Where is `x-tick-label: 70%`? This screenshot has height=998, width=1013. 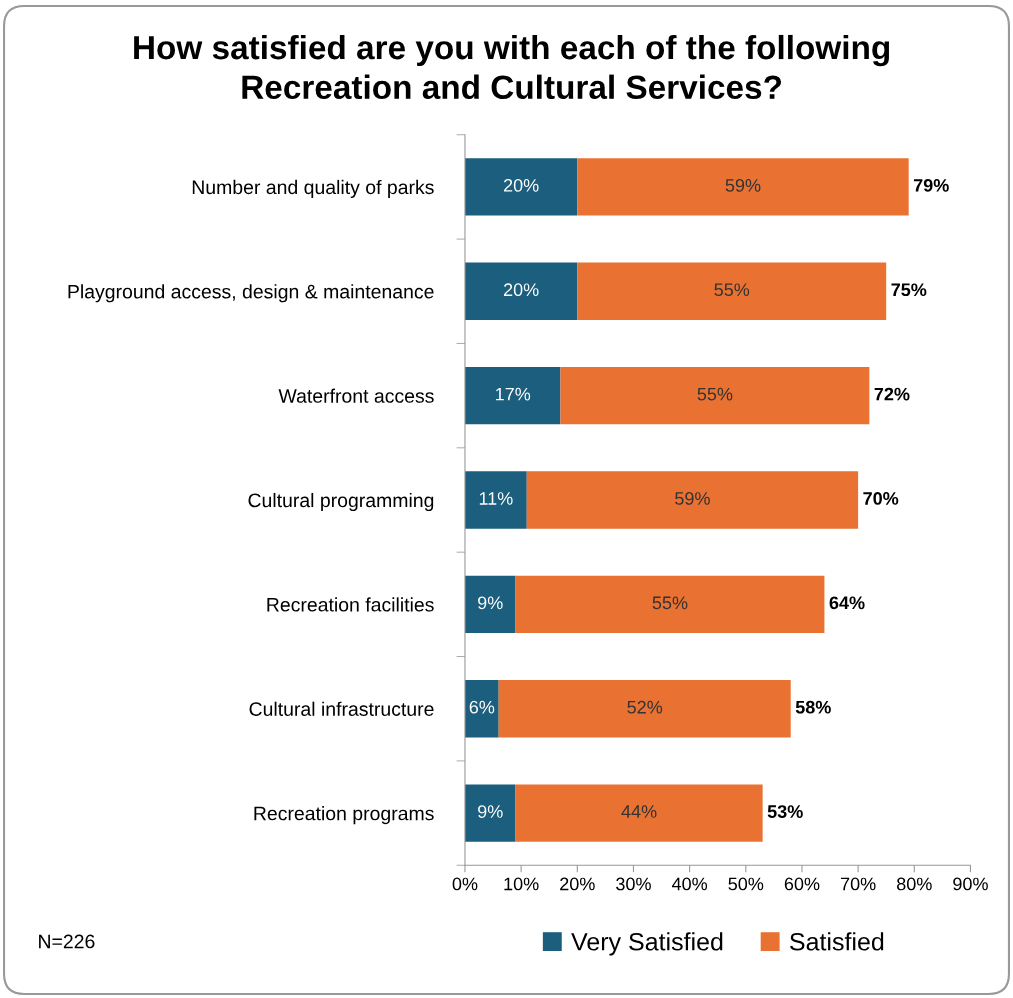
x-tick-label: 70% is located at coordinates (858, 884).